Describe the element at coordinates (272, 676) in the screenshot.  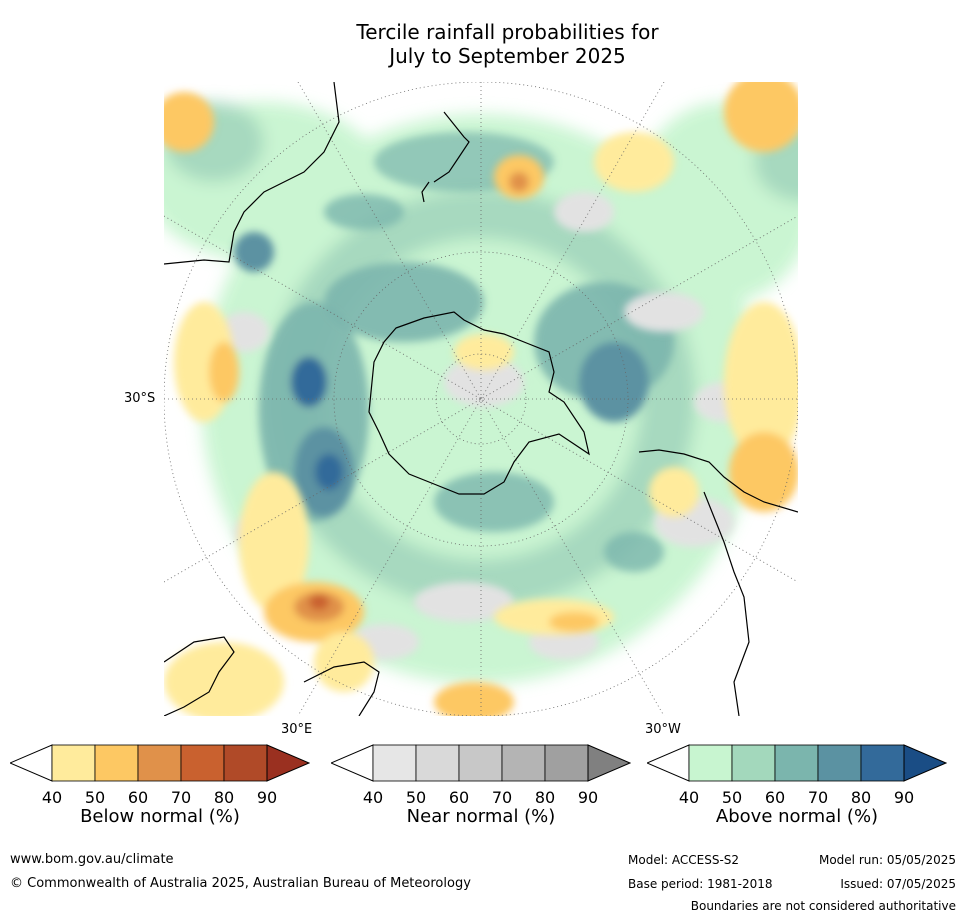
I see `africa-coastline` at that location.